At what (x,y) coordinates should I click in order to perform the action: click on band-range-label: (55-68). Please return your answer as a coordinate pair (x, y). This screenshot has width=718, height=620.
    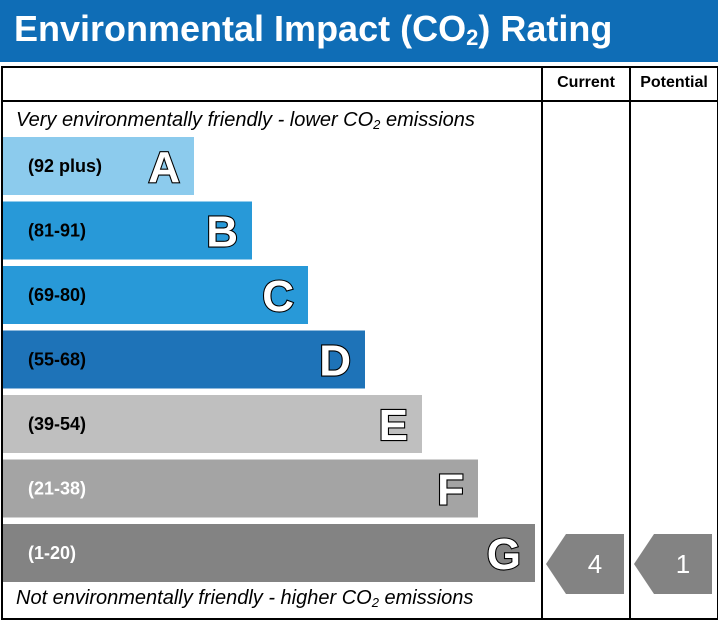
    Looking at the image, I should click on (57, 360).